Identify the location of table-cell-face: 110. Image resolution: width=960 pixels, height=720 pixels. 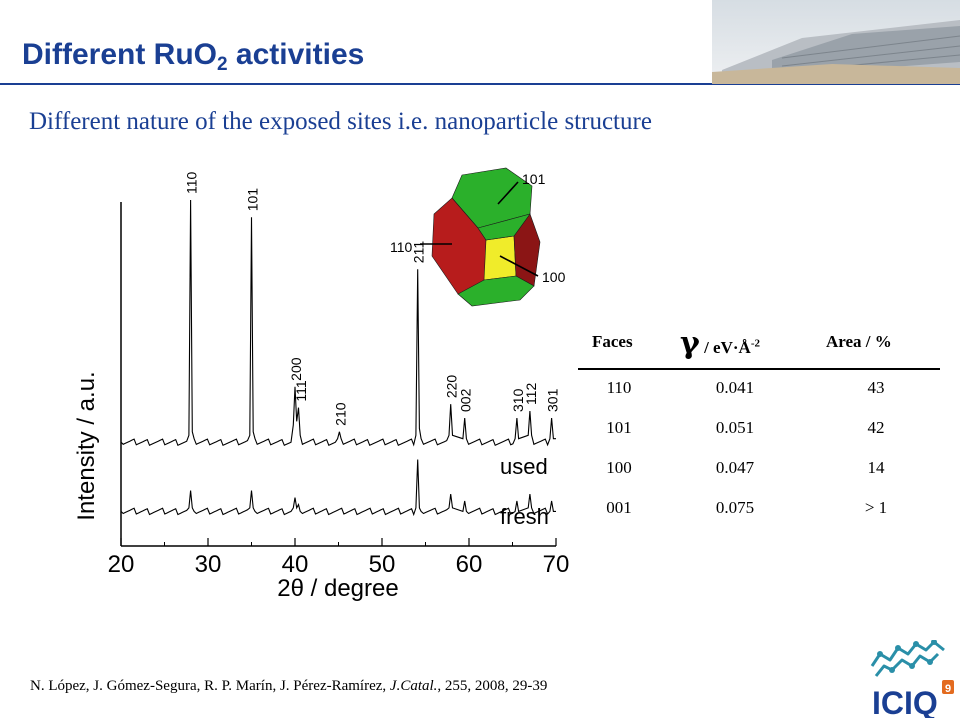
(619, 387).